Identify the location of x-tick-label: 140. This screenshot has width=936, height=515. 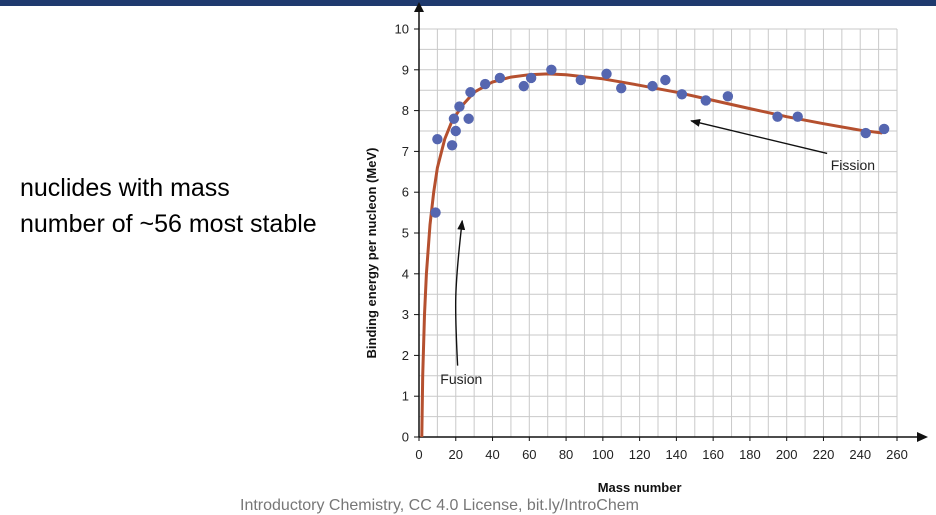
(677, 454).